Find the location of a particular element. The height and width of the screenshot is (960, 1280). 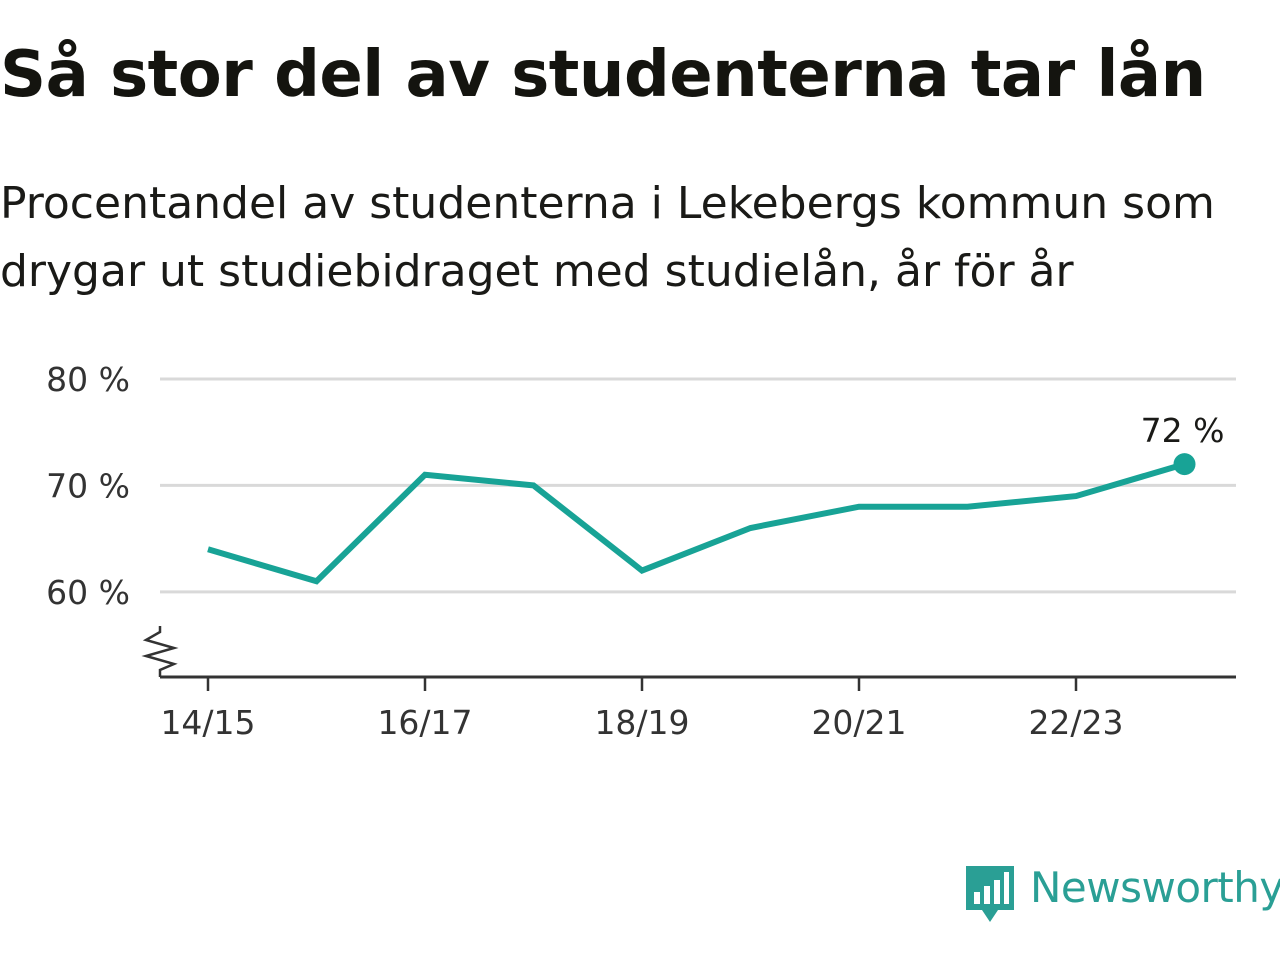

y-tick-label: 70 % is located at coordinates (88, 485).